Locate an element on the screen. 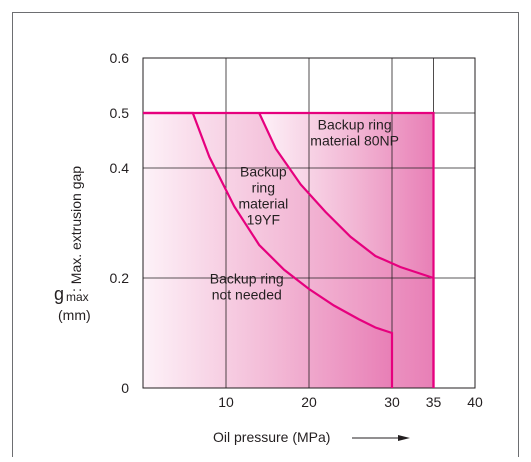  y-axis-unit: (mm) is located at coordinates (74, 315).